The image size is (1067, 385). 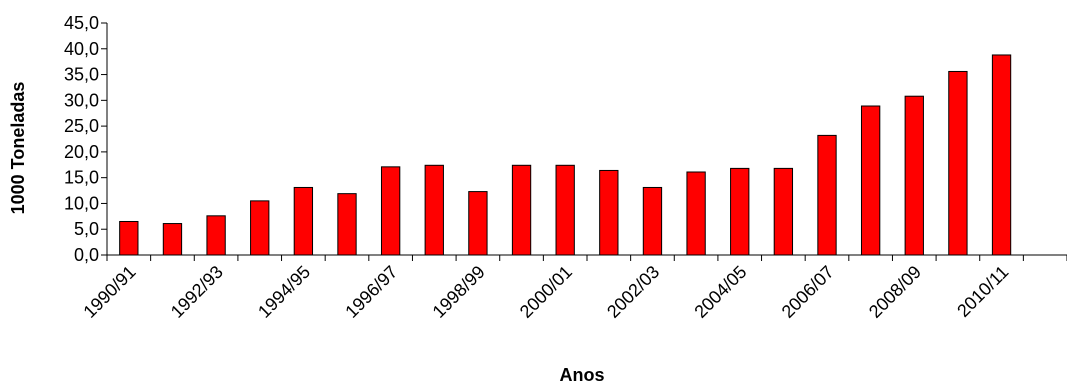 What do you see at coordinates (81, 203) in the screenshot?
I see `y-tick-label: 10,0` at bounding box center [81, 203].